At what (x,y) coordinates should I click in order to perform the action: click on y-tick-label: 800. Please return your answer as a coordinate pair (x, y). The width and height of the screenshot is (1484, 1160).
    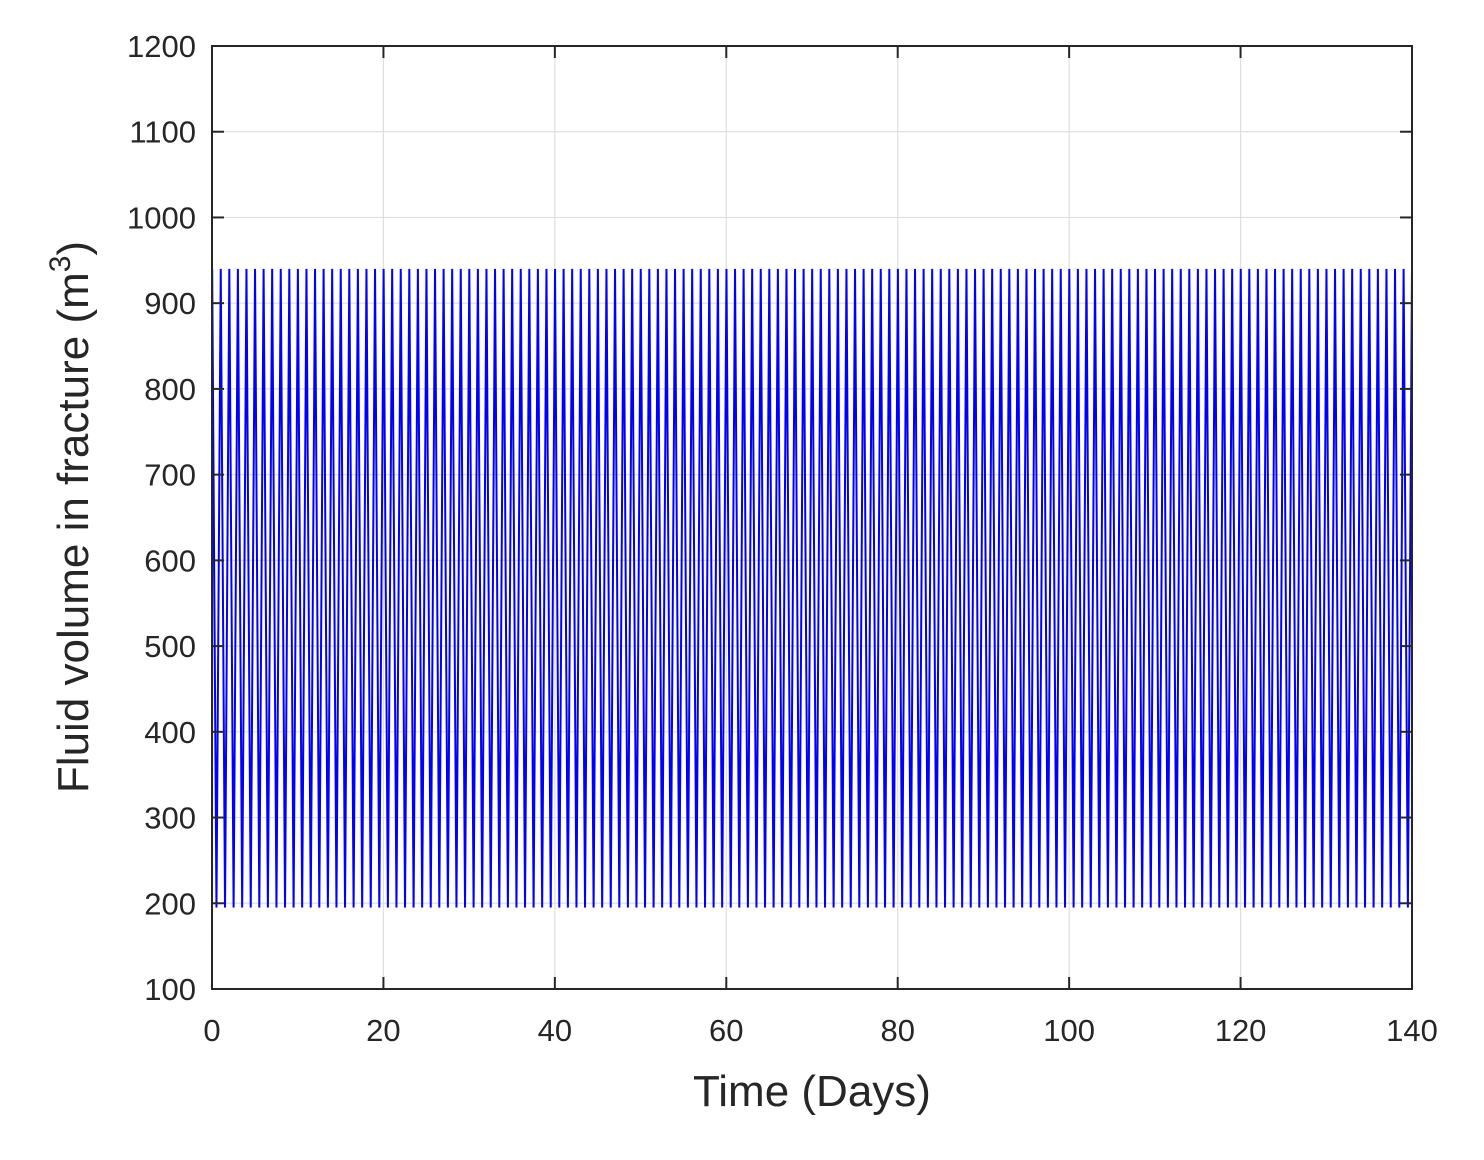
    Looking at the image, I should click on (170, 389).